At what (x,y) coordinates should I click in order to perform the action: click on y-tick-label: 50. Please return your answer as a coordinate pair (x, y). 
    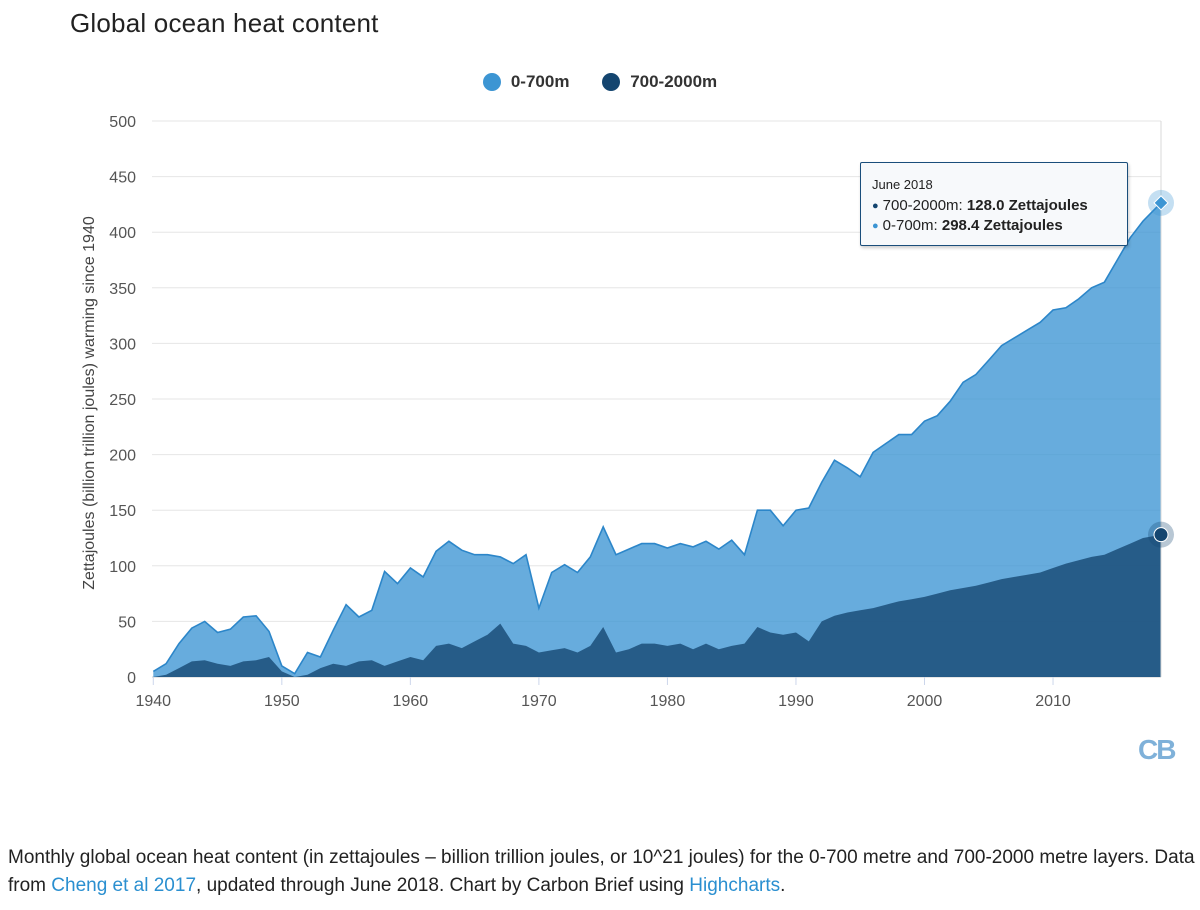
    Looking at the image, I should click on (127, 622).